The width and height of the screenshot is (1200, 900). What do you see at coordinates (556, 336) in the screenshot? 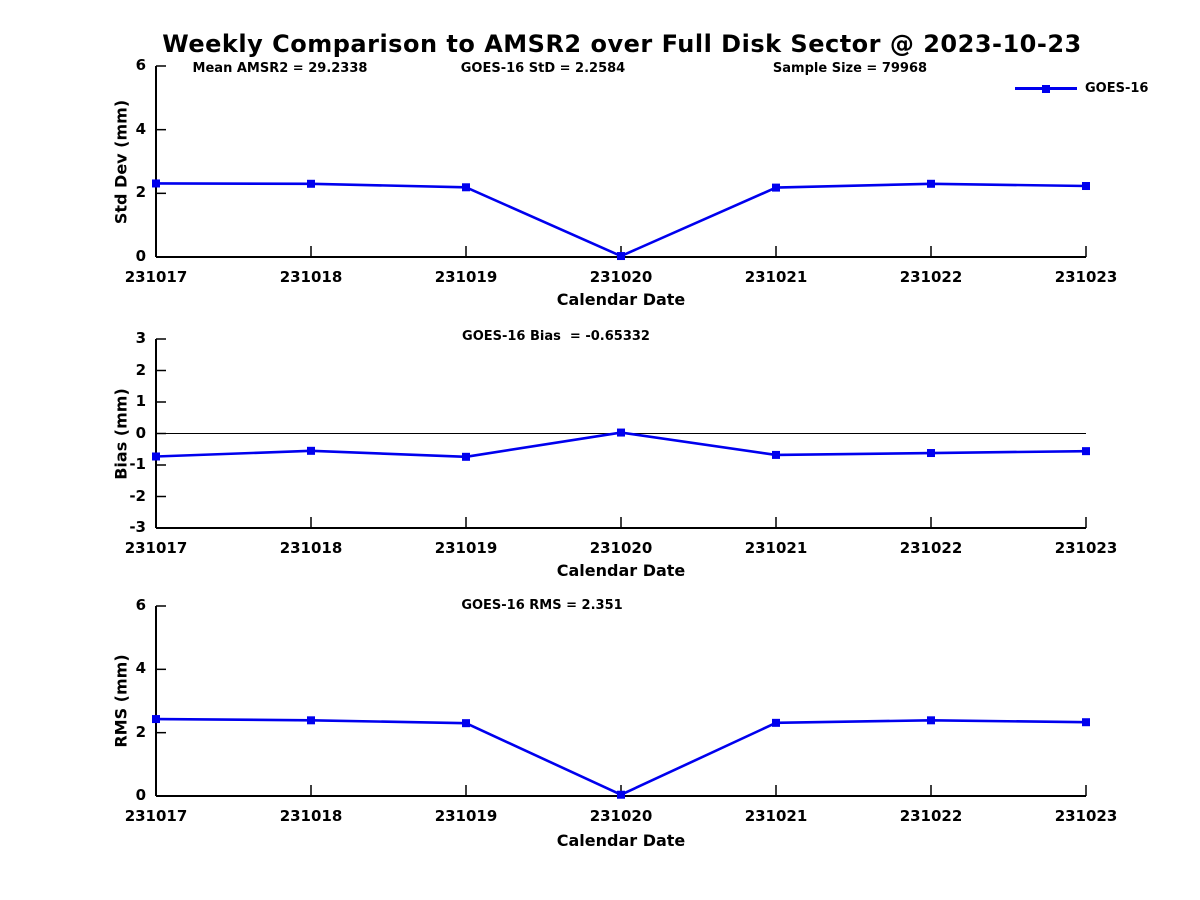
I see `annotation-goes16-bias: GOES-16 Bias = -0.65332` at bounding box center [556, 336].